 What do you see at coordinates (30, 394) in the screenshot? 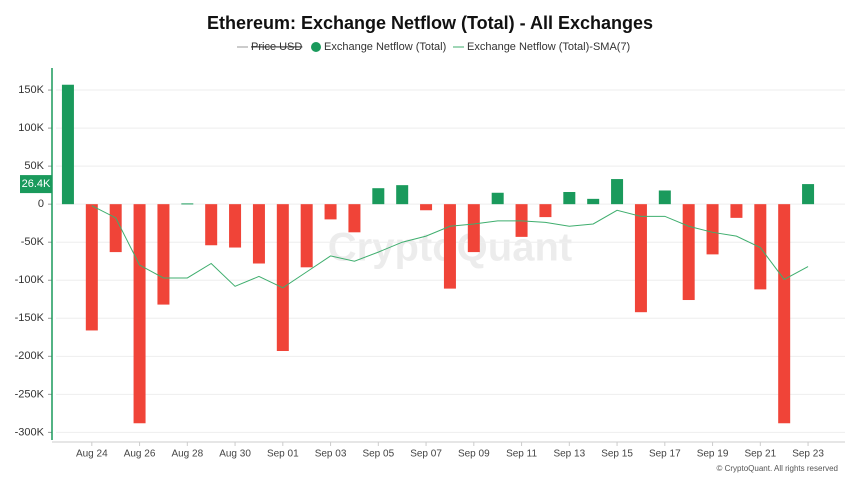
I see `y-tick-label: -250K` at bounding box center [30, 394].